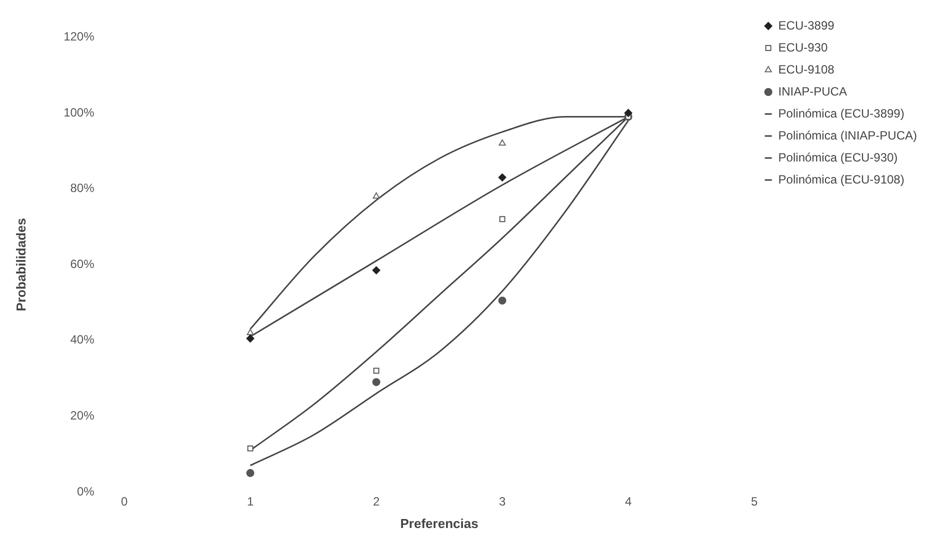 The height and width of the screenshot is (541, 937). I want to click on y-tick-label: 100%, so click(79, 112).